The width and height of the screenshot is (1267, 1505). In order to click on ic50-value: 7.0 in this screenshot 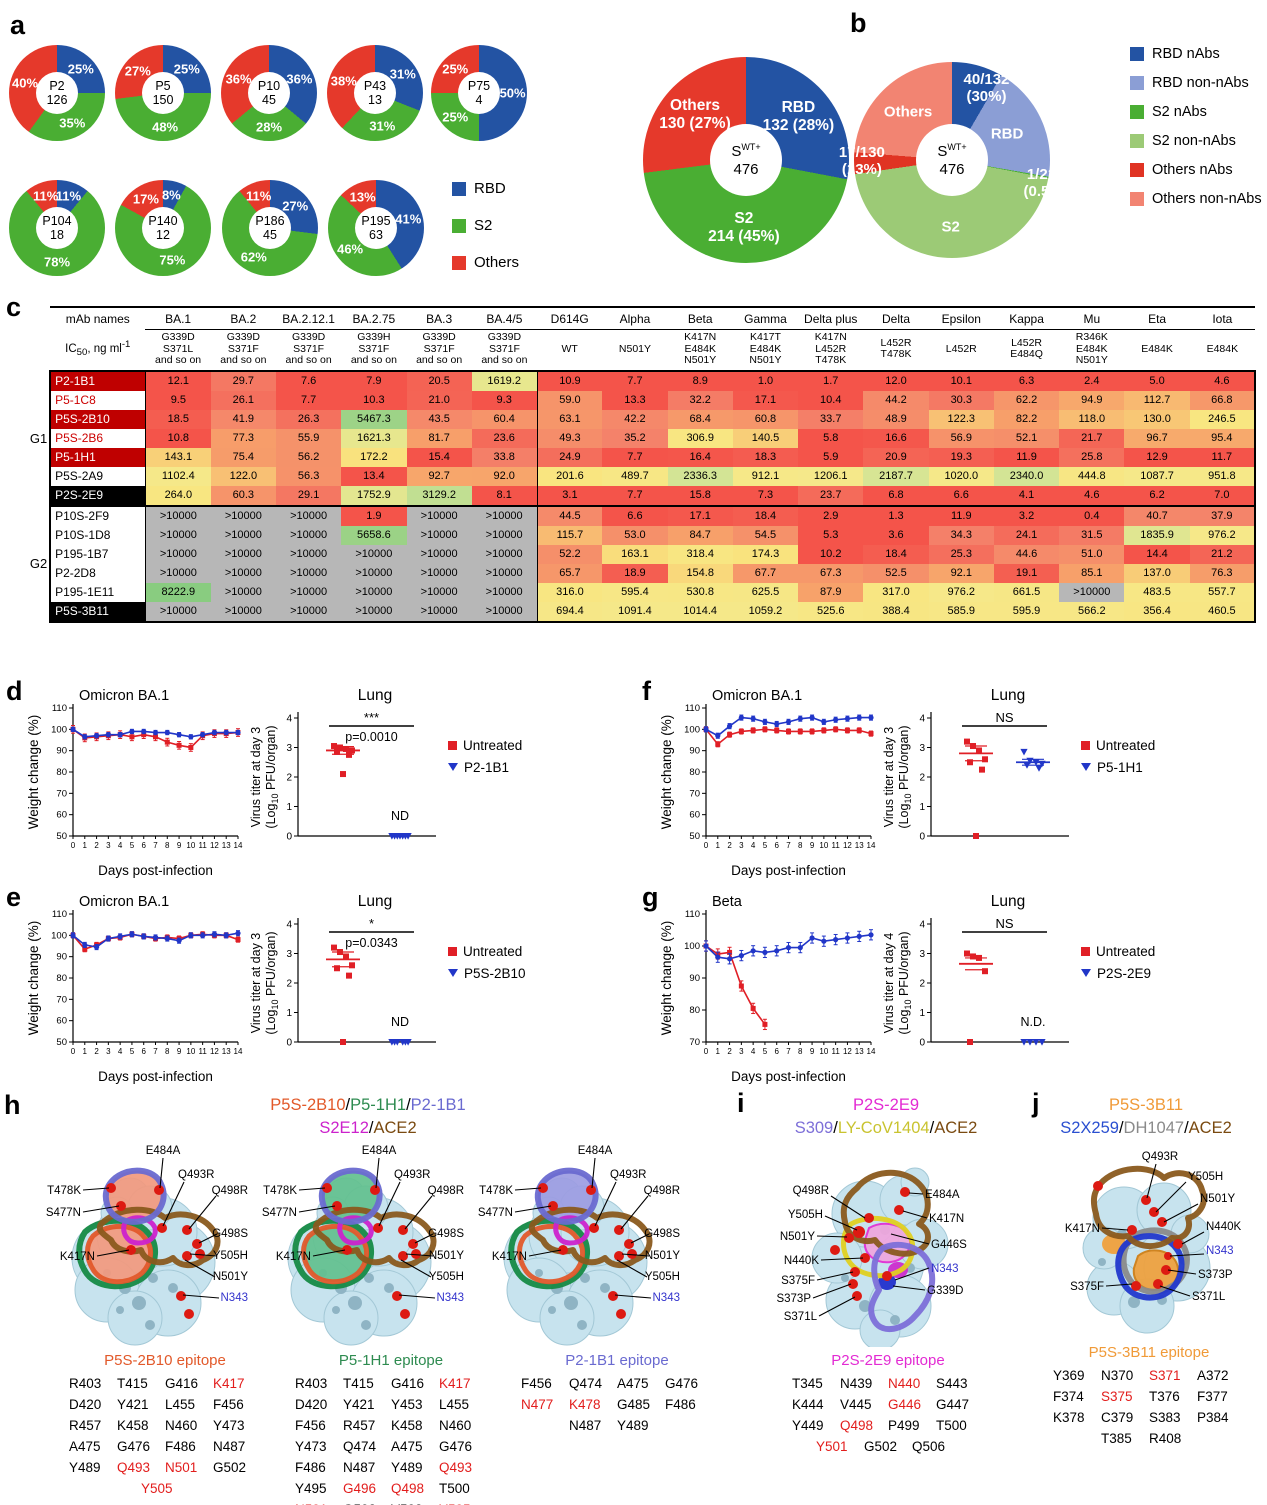, I will do `click(1223, 495)`.